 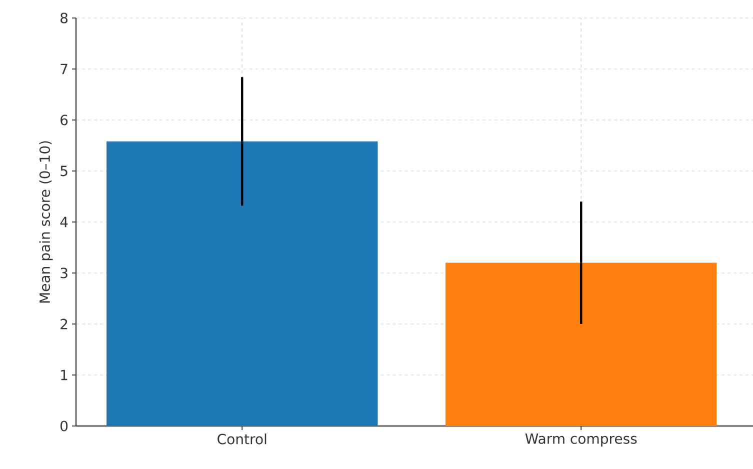 I want to click on y-tick-label: 5, so click(x=64, y=171).